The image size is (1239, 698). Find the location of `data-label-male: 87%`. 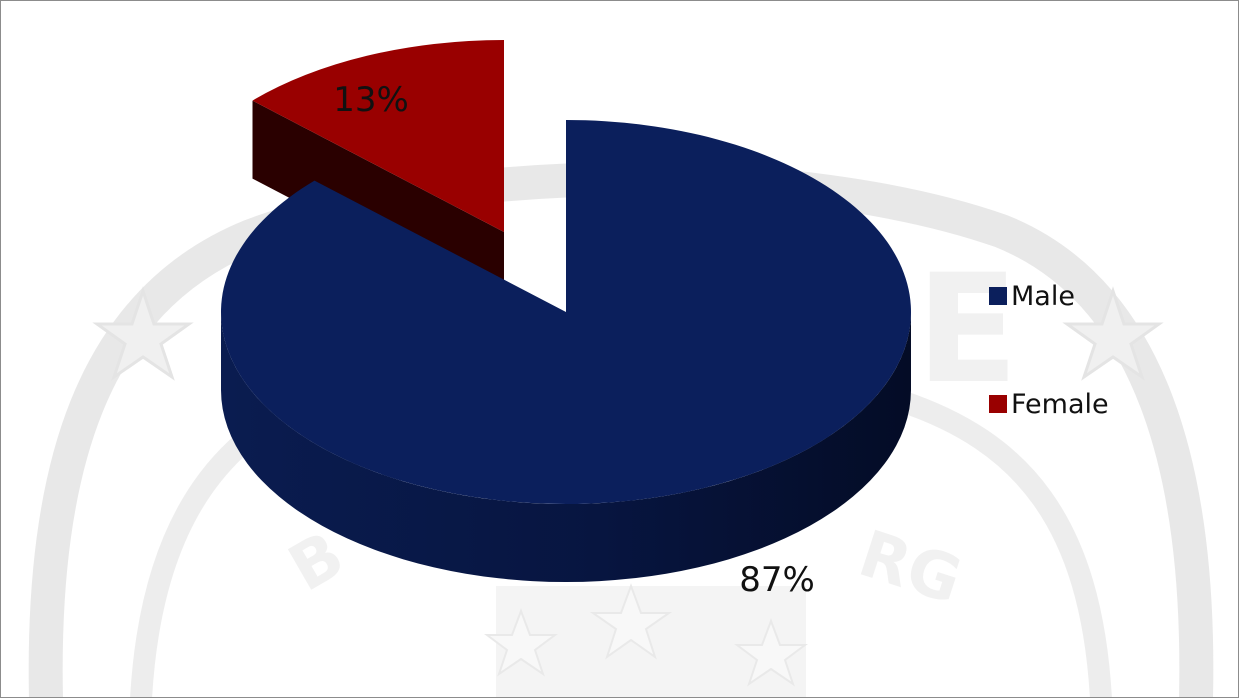

data-label-male: 87% is located at coordinates (777, 580).